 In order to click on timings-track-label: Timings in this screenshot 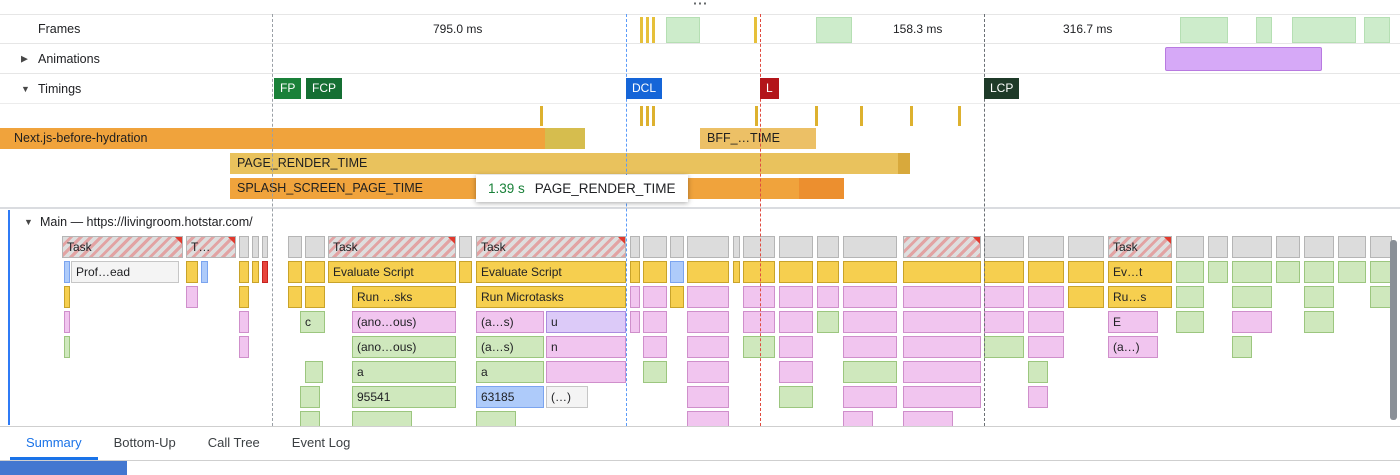, I will do `click(60, 88)`.